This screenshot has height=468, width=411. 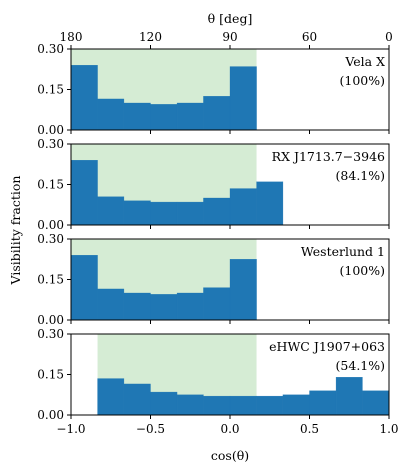 I want to click on top-tick-label: 0, so click(x=389, y=37).